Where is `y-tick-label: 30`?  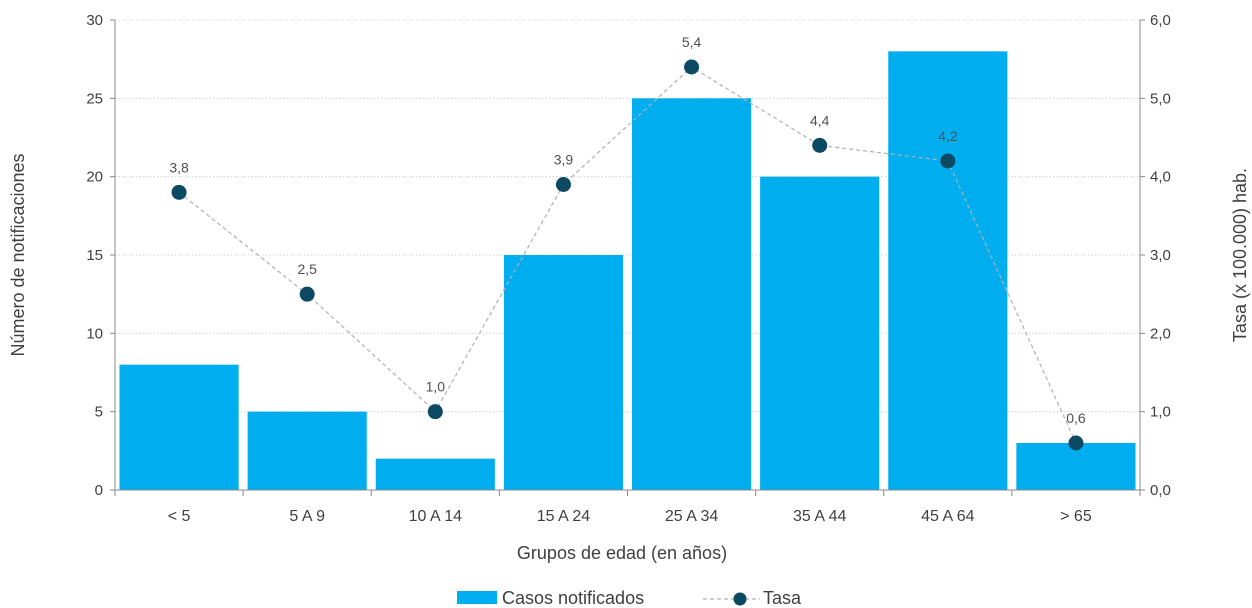
y-tick-label: 30 is located at coordinates (94, 20).